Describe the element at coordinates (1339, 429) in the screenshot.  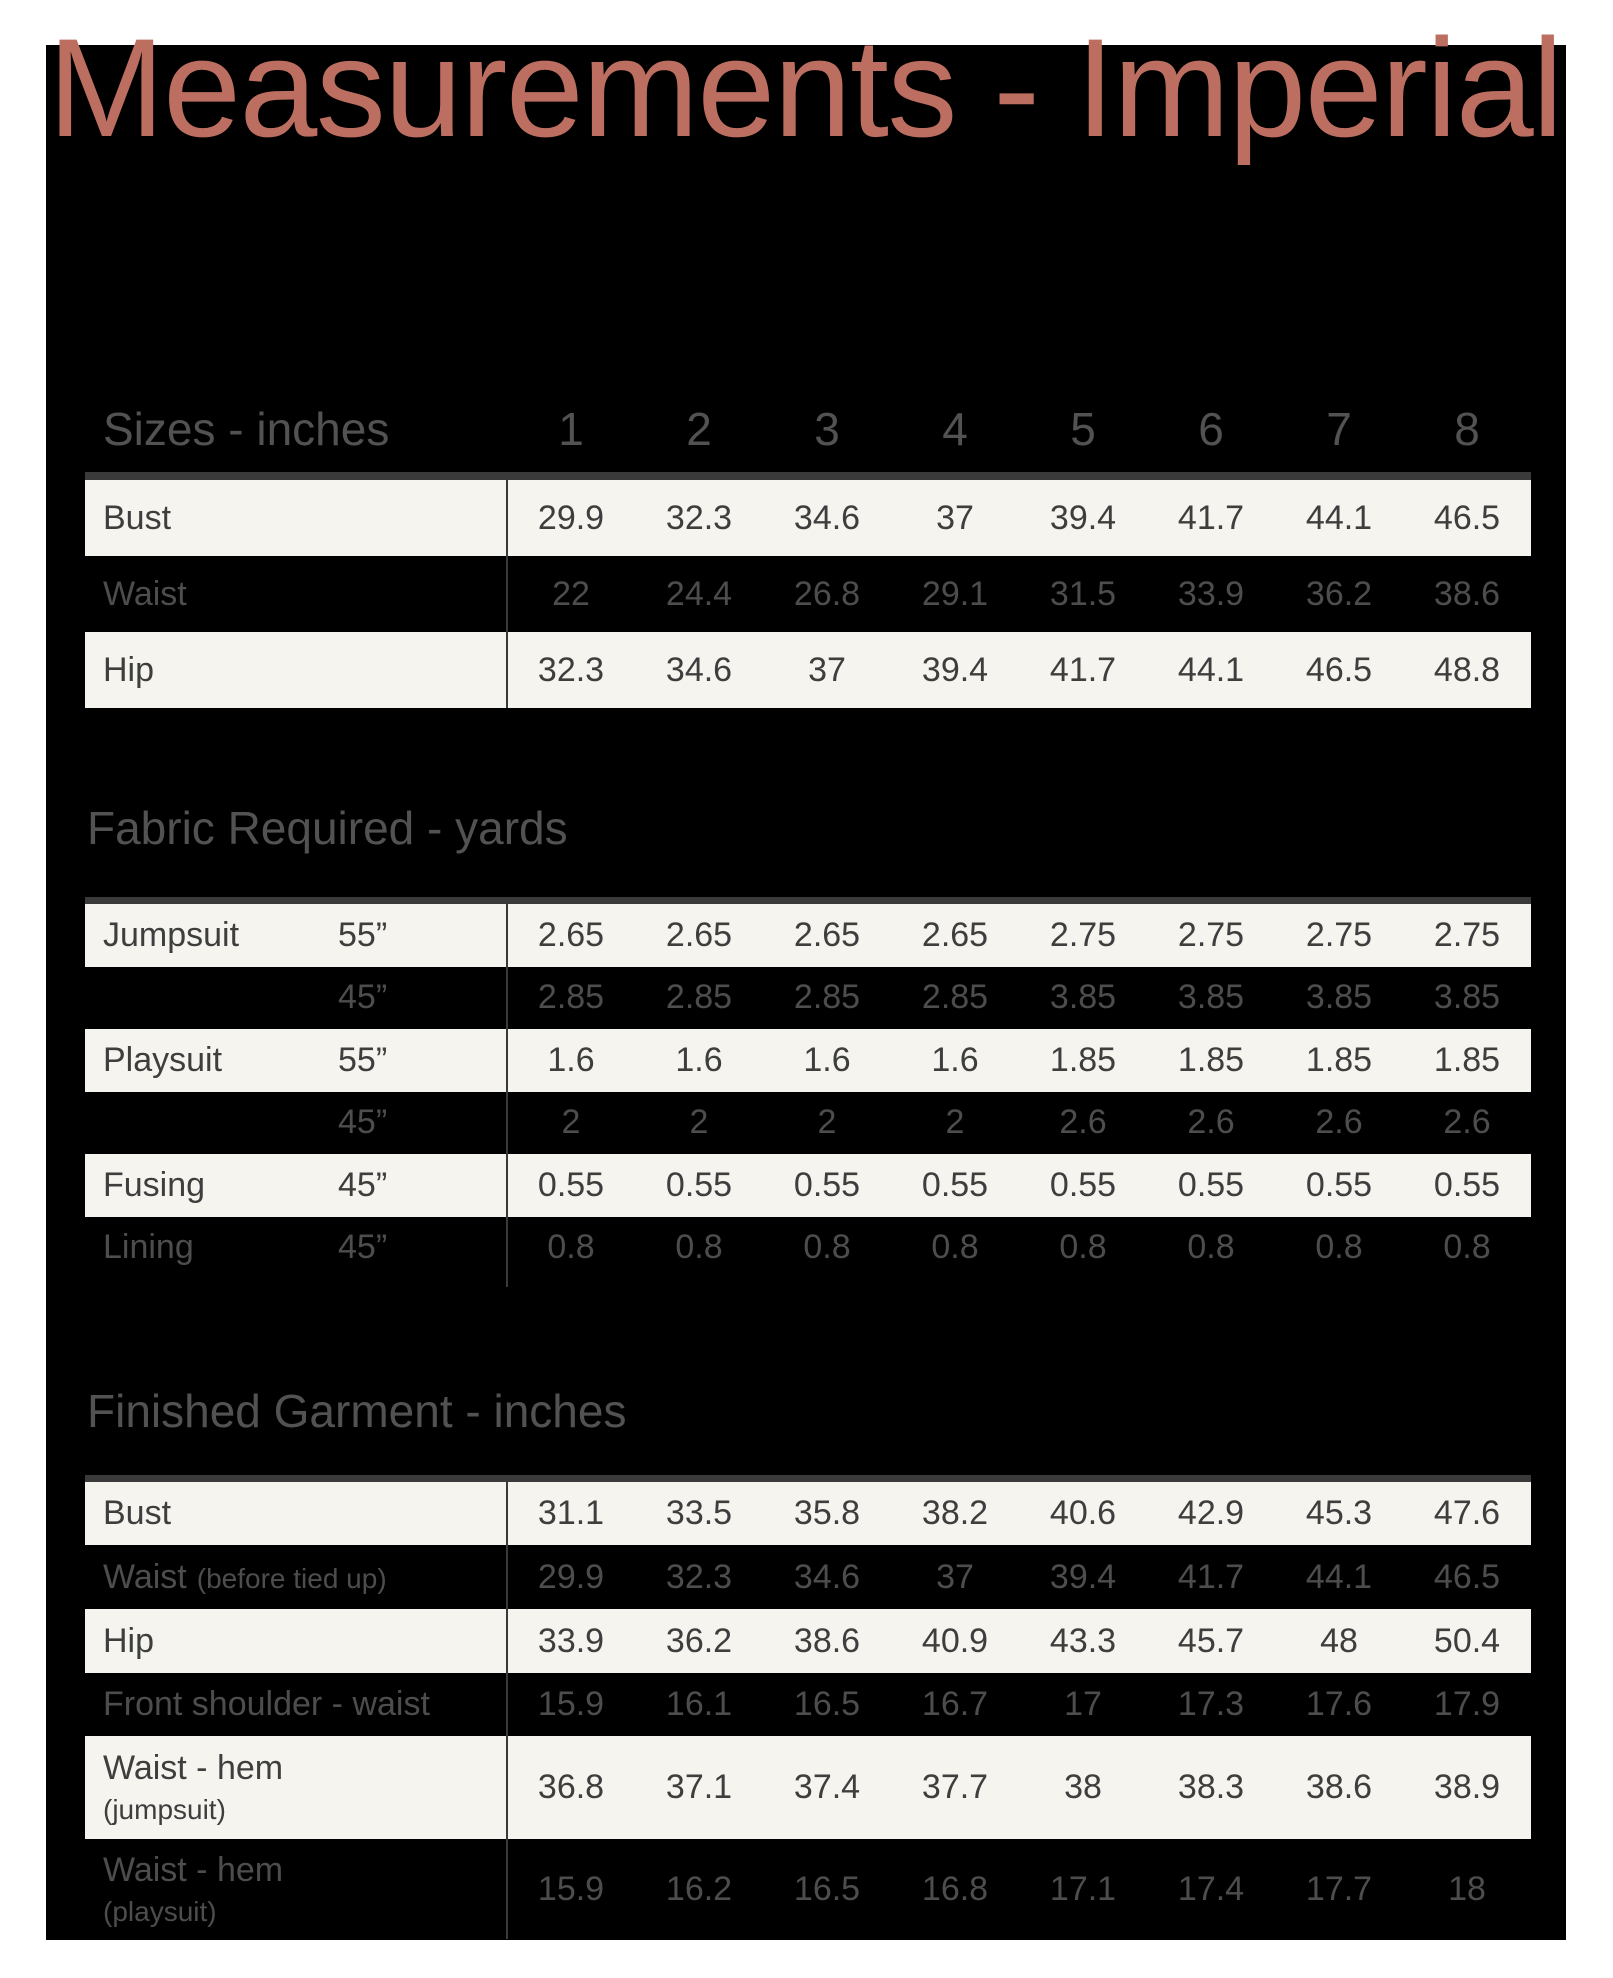
I see `size-column-header: 7` at that location.